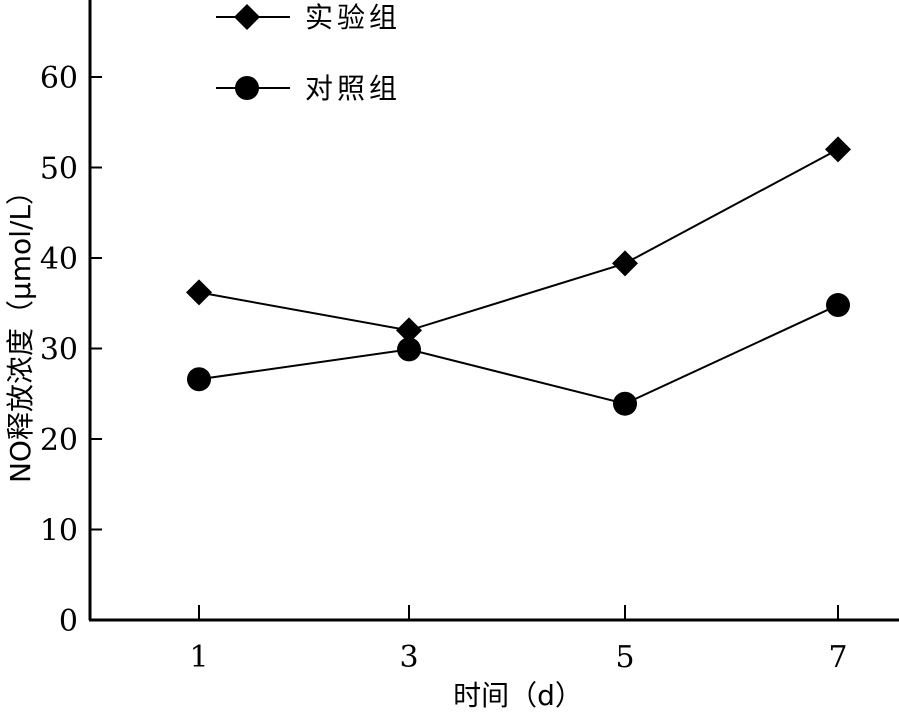  What do you see at coordinates (198, 657) in the screenshot?
I see `x-tick-label: 1` at bounding box center [198, 657].